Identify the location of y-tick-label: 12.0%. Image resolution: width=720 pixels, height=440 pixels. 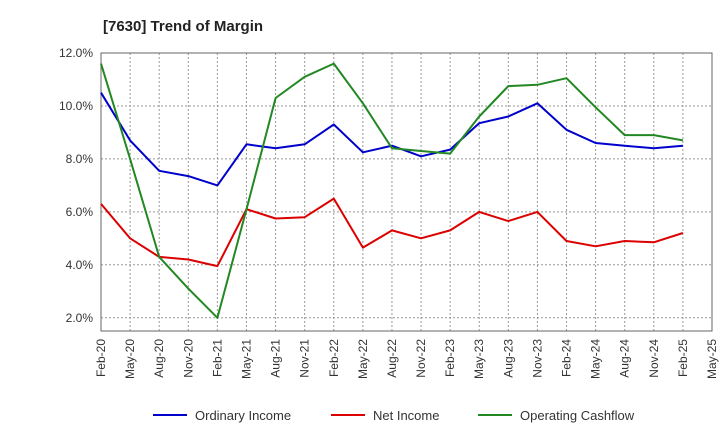
(76, 53).